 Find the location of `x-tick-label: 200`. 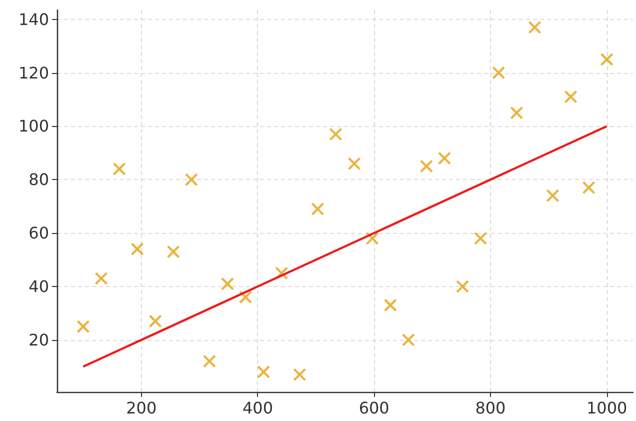

x-tick-label: 200 is located at coordinates (141, 408).